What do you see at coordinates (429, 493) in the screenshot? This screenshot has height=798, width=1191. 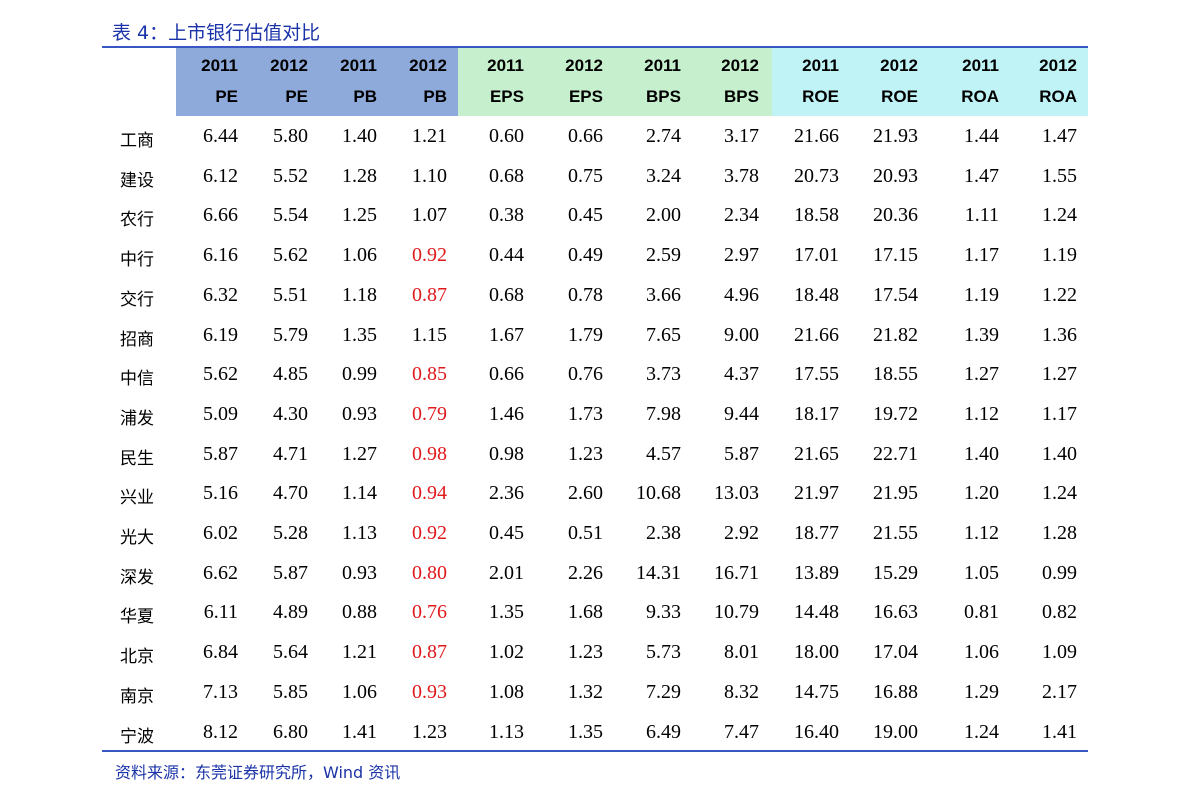 I see `table-cell: 0.94` at bounding box center [429, 493].